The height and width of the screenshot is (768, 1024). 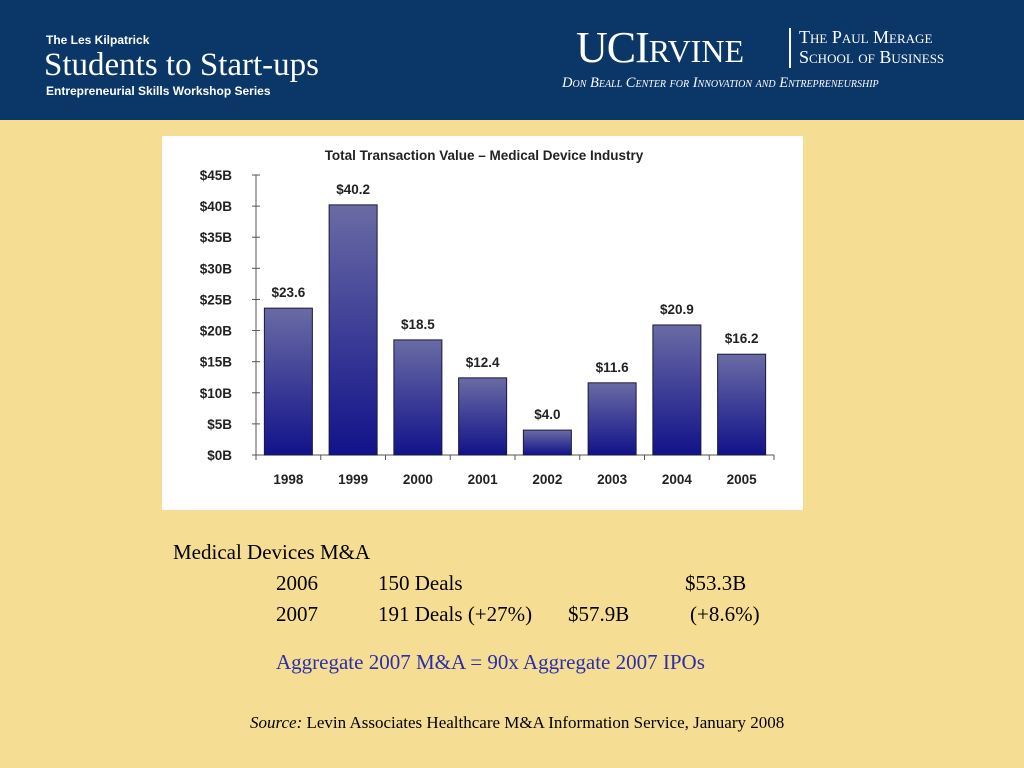 I want to click on data-label-2004: $20.9, so click(x=677, y=309).